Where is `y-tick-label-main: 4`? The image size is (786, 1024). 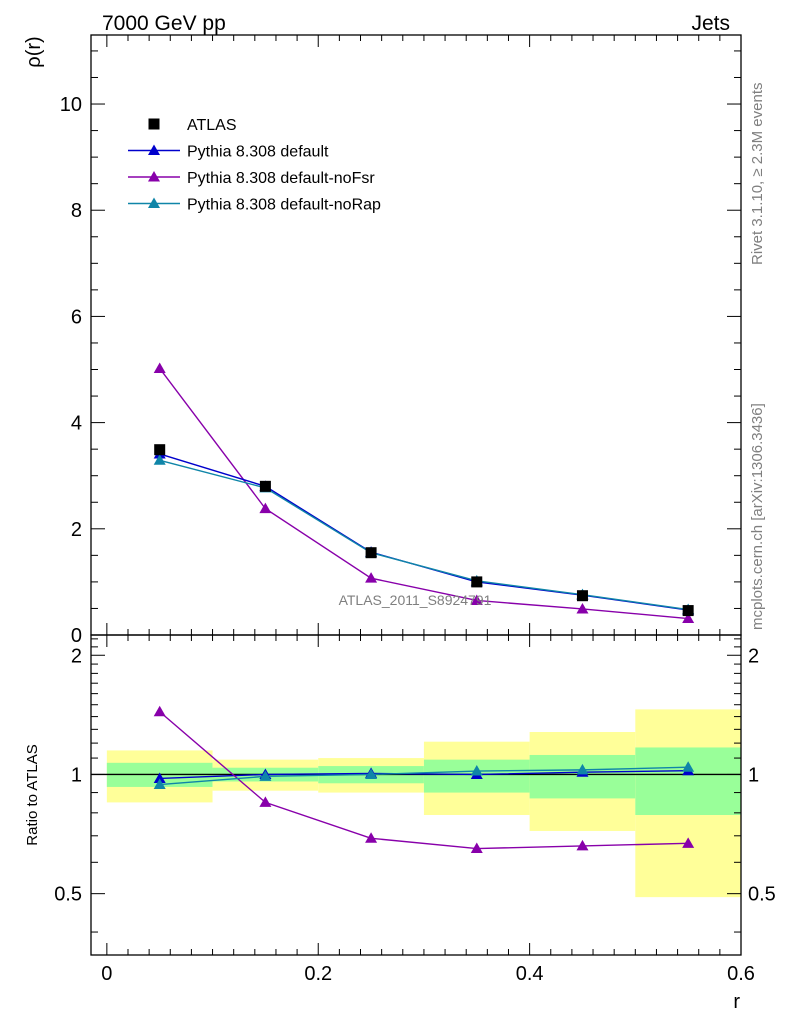
y-tick-label-main: 4 is located at coordinates (76, 424).